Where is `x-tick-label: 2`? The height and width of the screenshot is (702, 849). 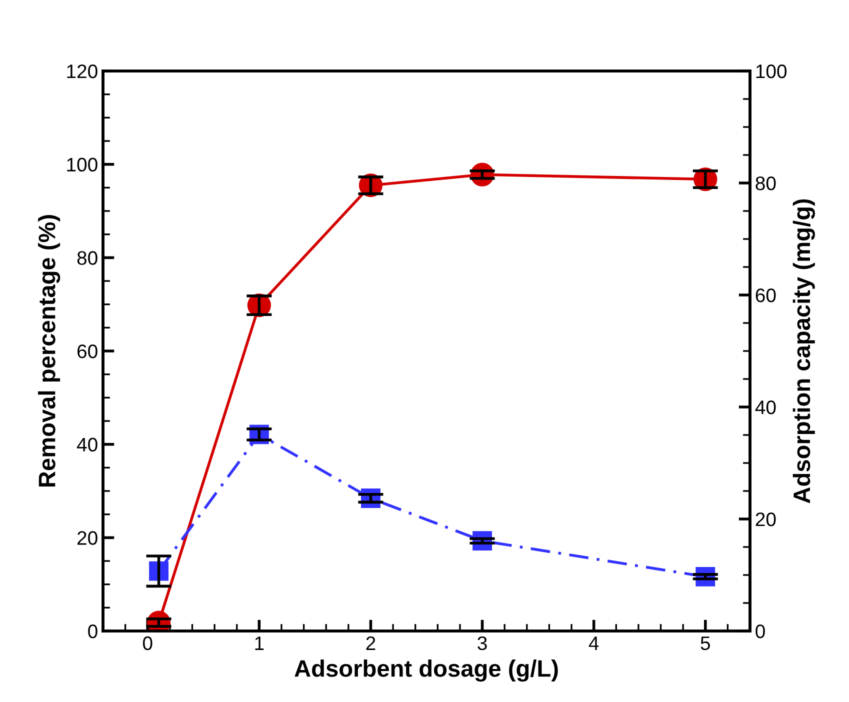 x-tick-label: 2 is located at coordinates (371, 643).